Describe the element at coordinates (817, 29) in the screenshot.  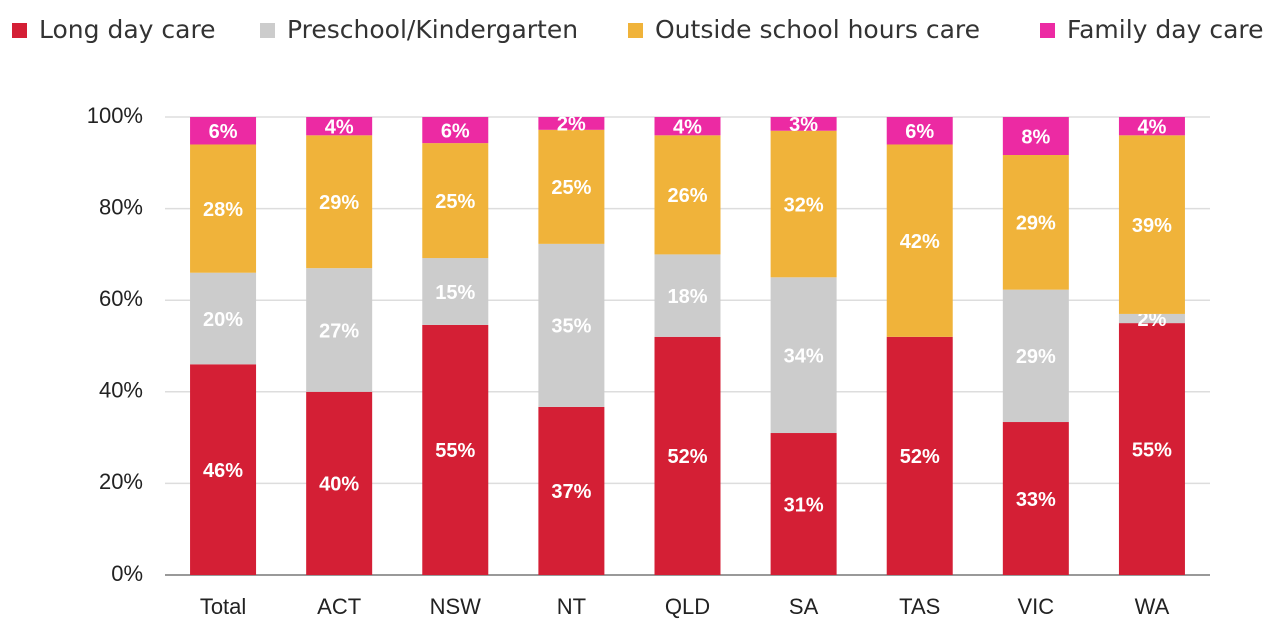
I see `legend-label: Outside school hours care` at that location.